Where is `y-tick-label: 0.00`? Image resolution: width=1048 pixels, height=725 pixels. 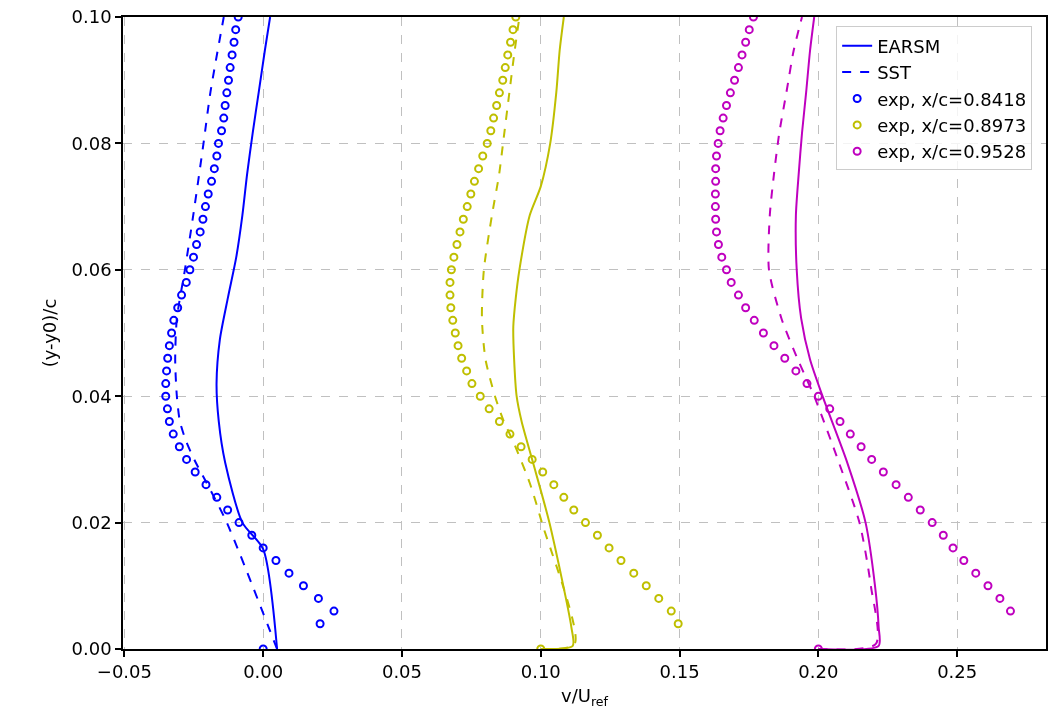
y-tick-label: 0.00 is located at coordinates (91, 649).